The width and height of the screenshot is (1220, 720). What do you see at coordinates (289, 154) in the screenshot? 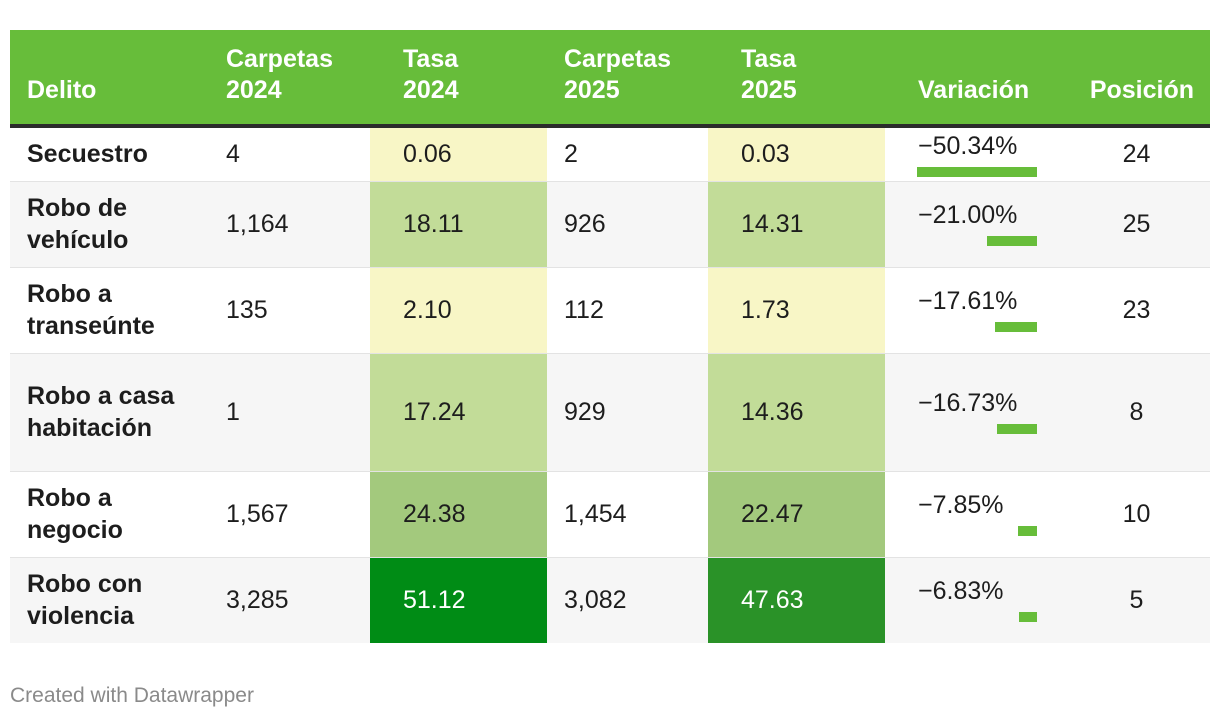
I see `cell-carpetas-2024: 4` at bounding box center [289, 154].